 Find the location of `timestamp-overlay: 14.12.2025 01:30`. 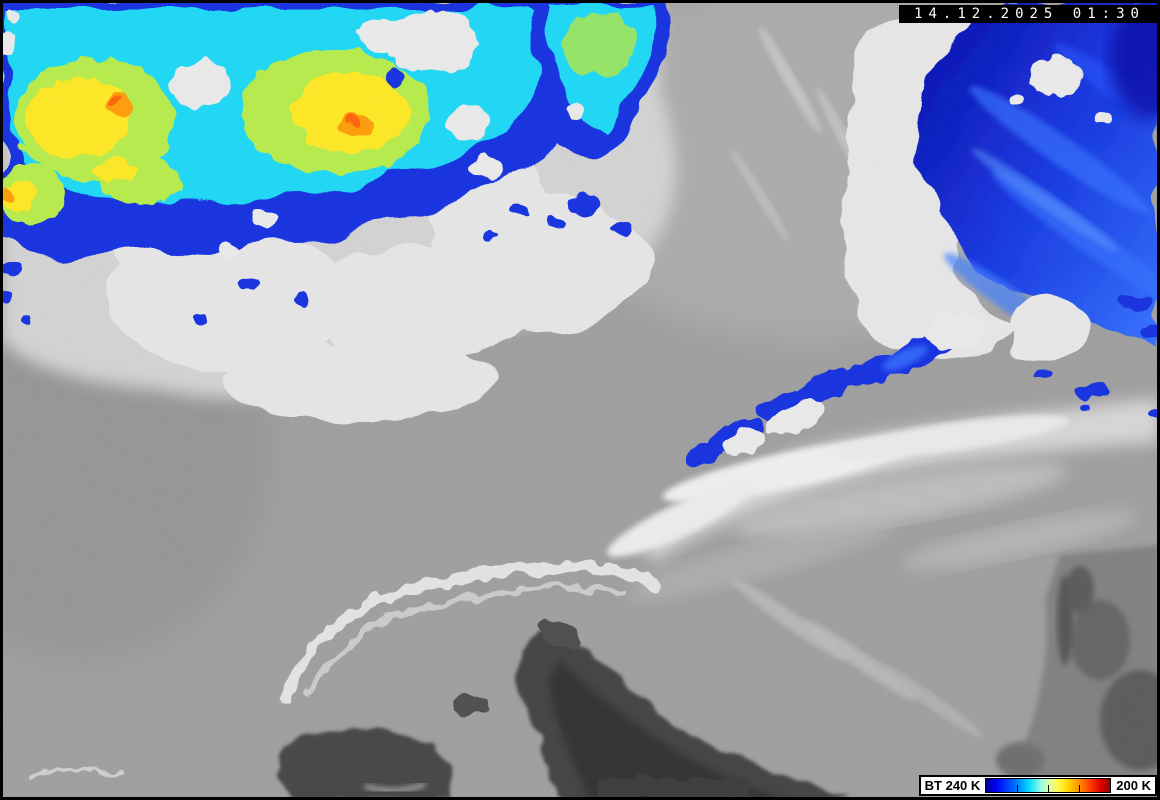

timestamp-overlay: 14.12.2025 01:30 is located at coordinates (1029, 14).